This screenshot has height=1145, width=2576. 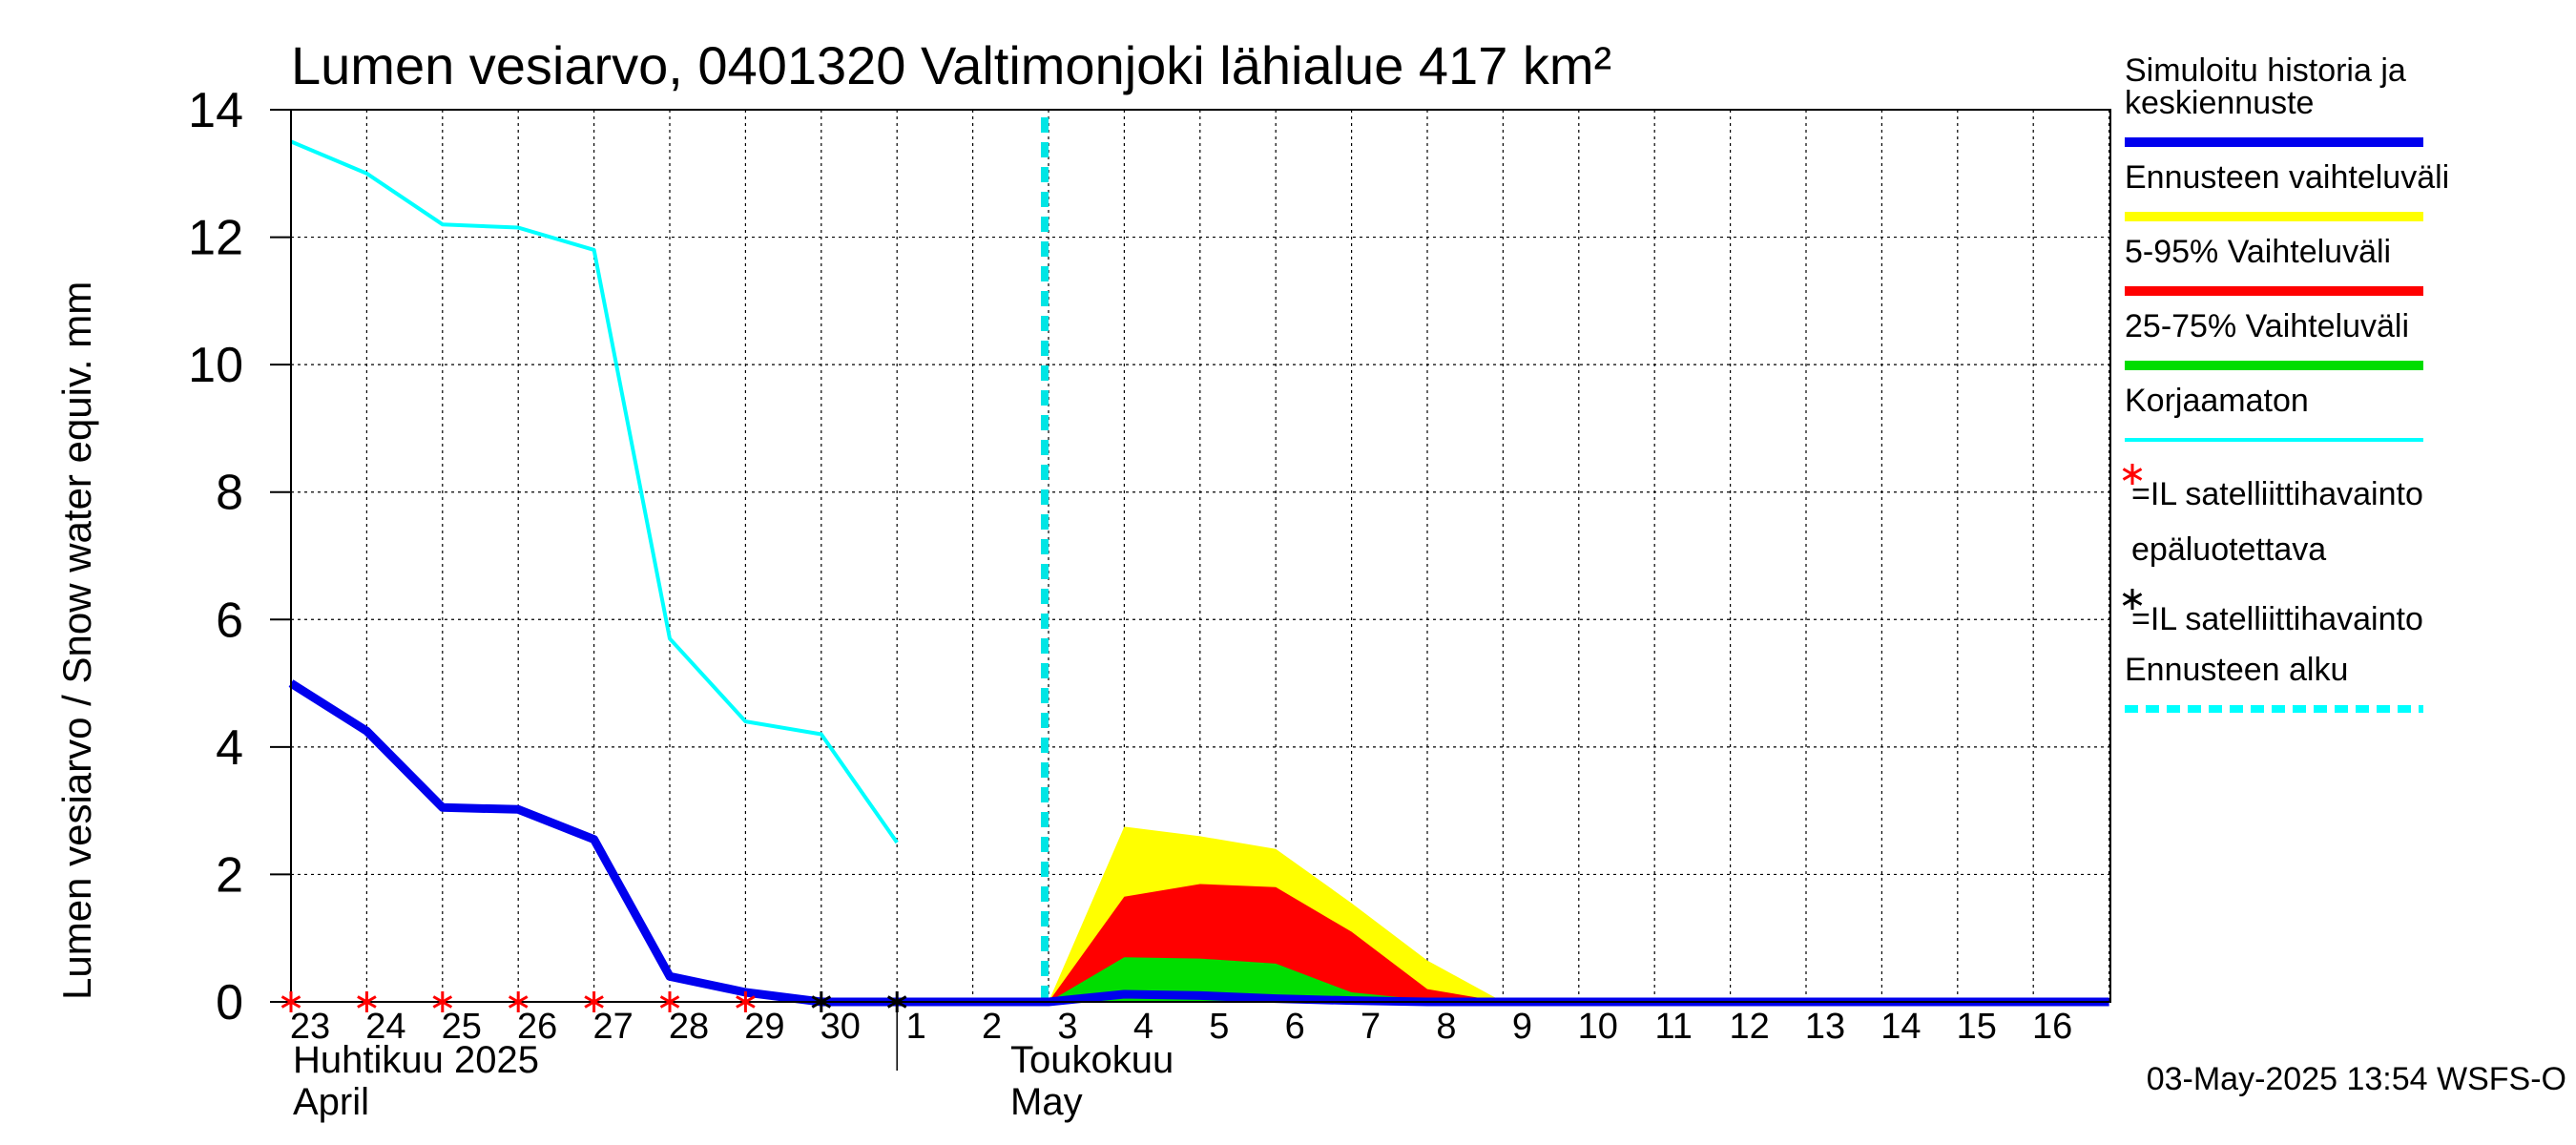 I want to click on x-tick-label: 24, so click(x=385, y=1027).